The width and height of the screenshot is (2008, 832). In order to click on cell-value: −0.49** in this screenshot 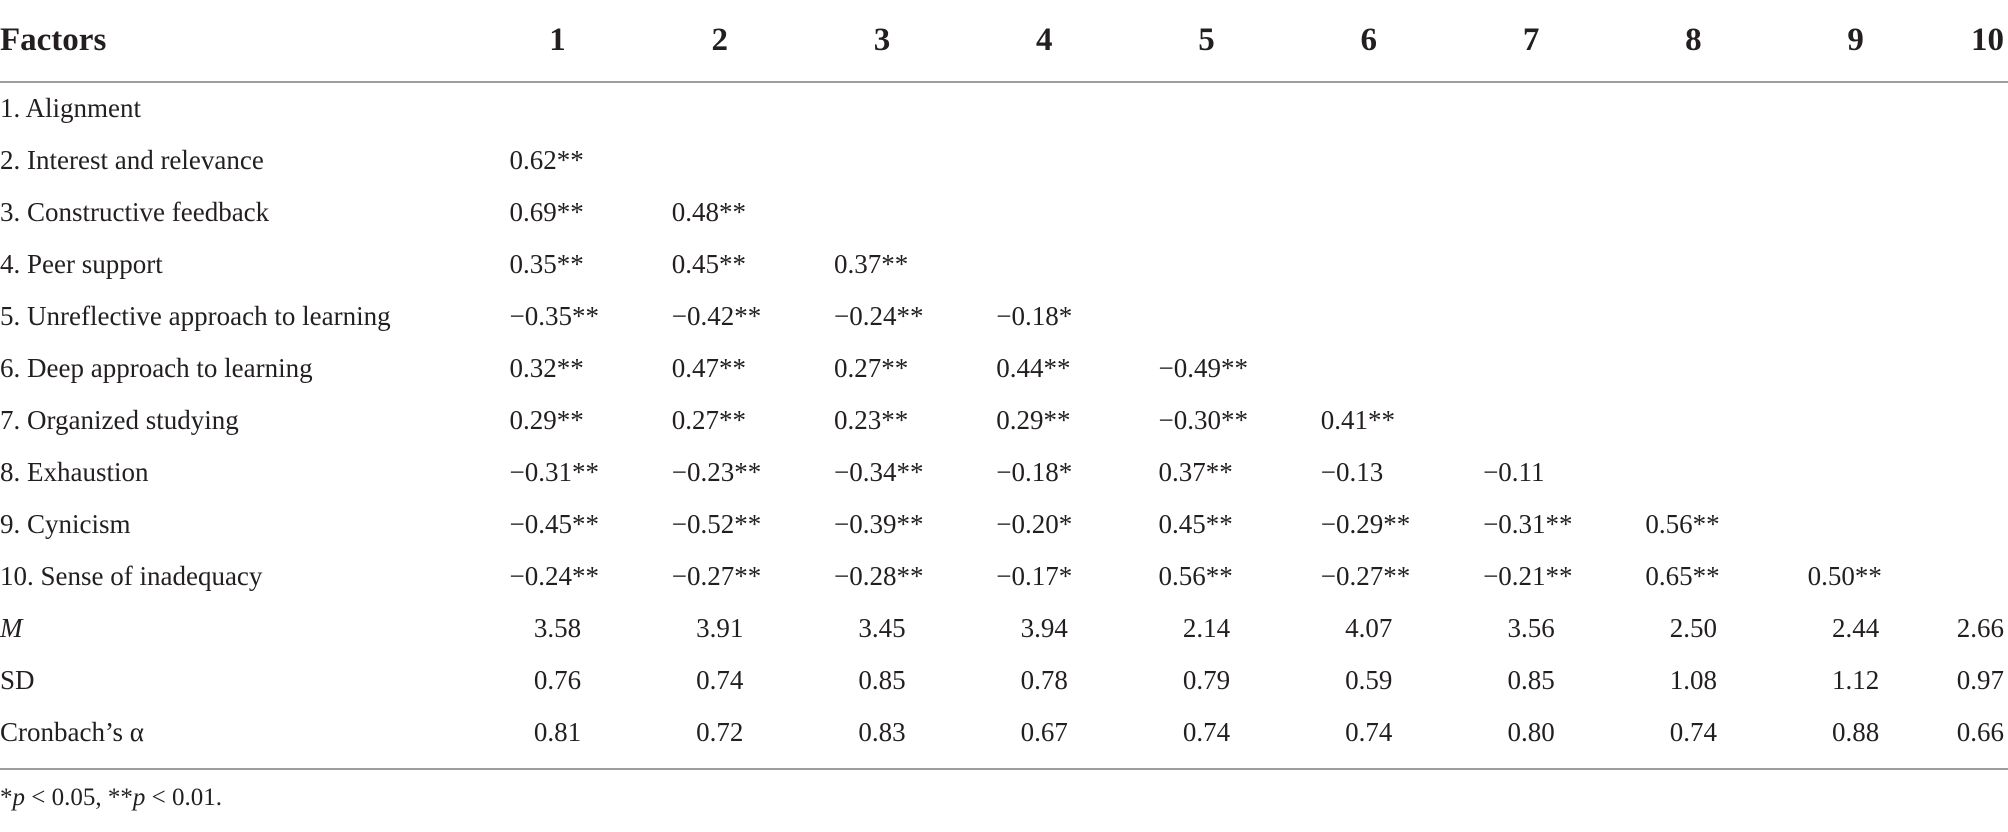, I will do `click(1203, 367)`.